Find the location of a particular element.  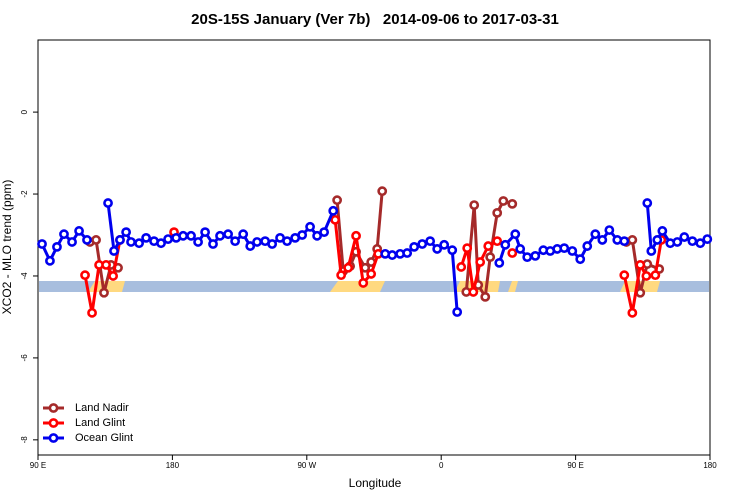

y-tick-label: 0 is located at coordinates (24, 111).